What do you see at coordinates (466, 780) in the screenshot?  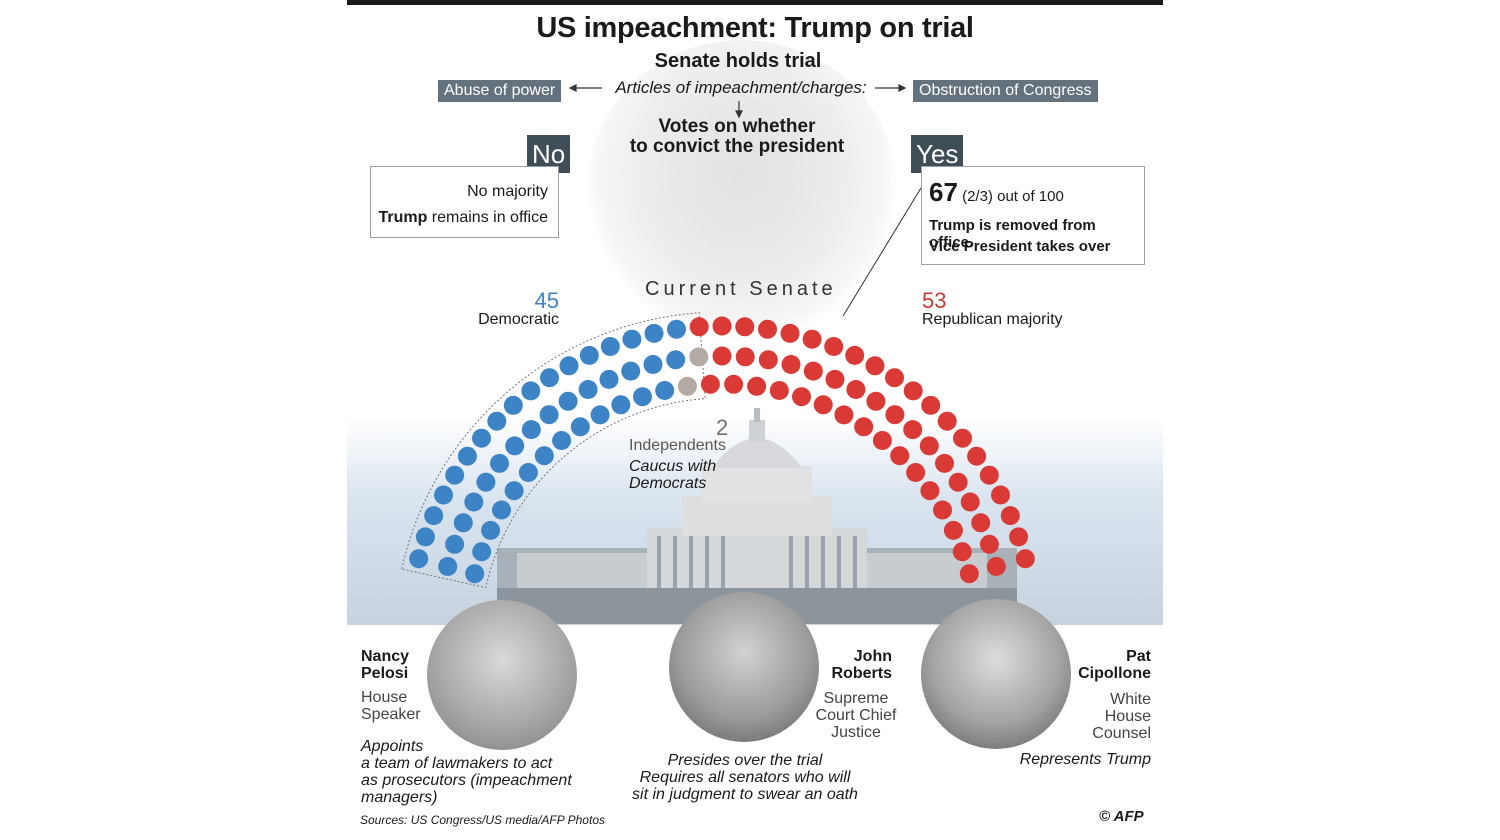 I see `pelosi-desc-3: as prosecutors (impeachment` at bounding box center [466, 780].